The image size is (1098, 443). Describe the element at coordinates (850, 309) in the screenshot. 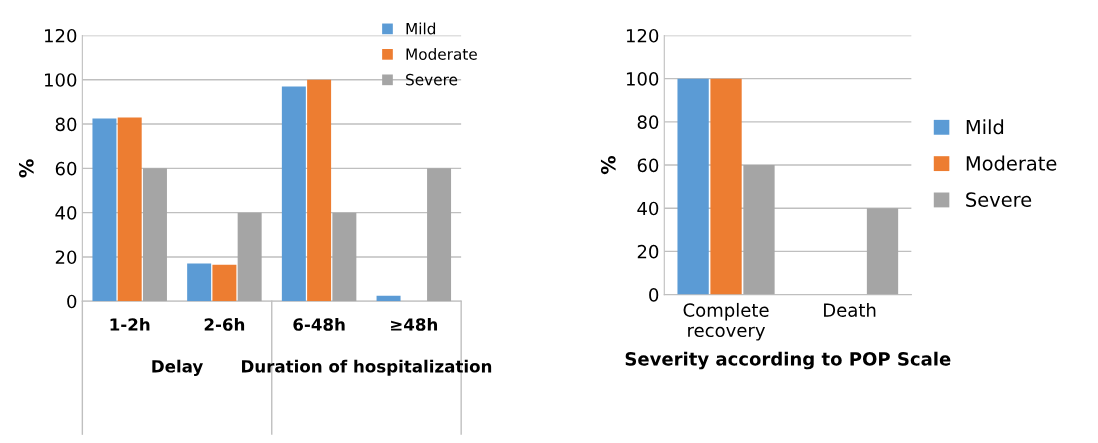

I see `x-tick-label: Death` at that location.